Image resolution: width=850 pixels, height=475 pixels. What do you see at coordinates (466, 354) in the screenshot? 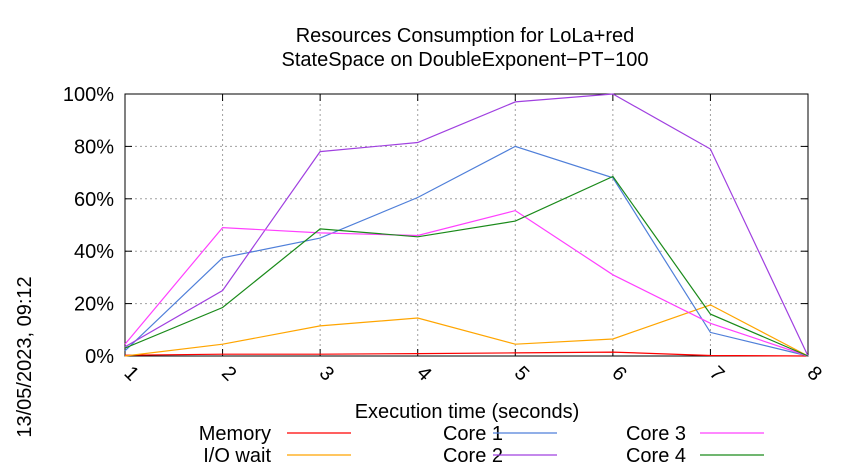
I see `series-line-memory` at bounding box center [466, 354].